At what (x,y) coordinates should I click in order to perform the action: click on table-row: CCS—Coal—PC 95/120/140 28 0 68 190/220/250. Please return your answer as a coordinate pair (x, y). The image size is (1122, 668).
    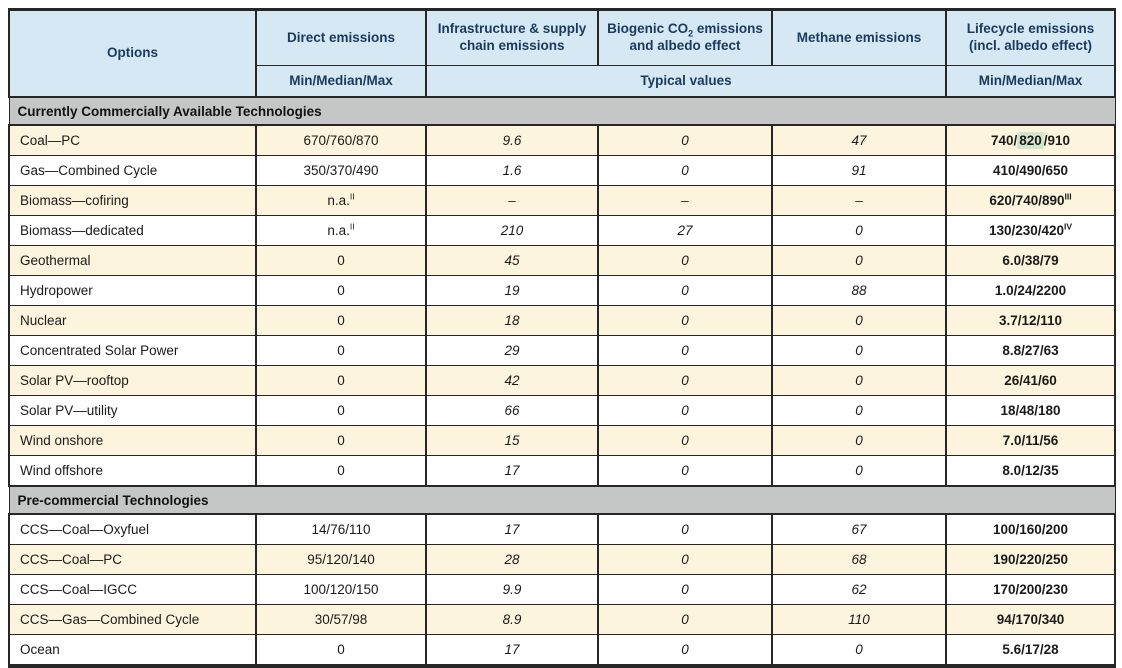
    Looking at the image, I should click on (562, 559).